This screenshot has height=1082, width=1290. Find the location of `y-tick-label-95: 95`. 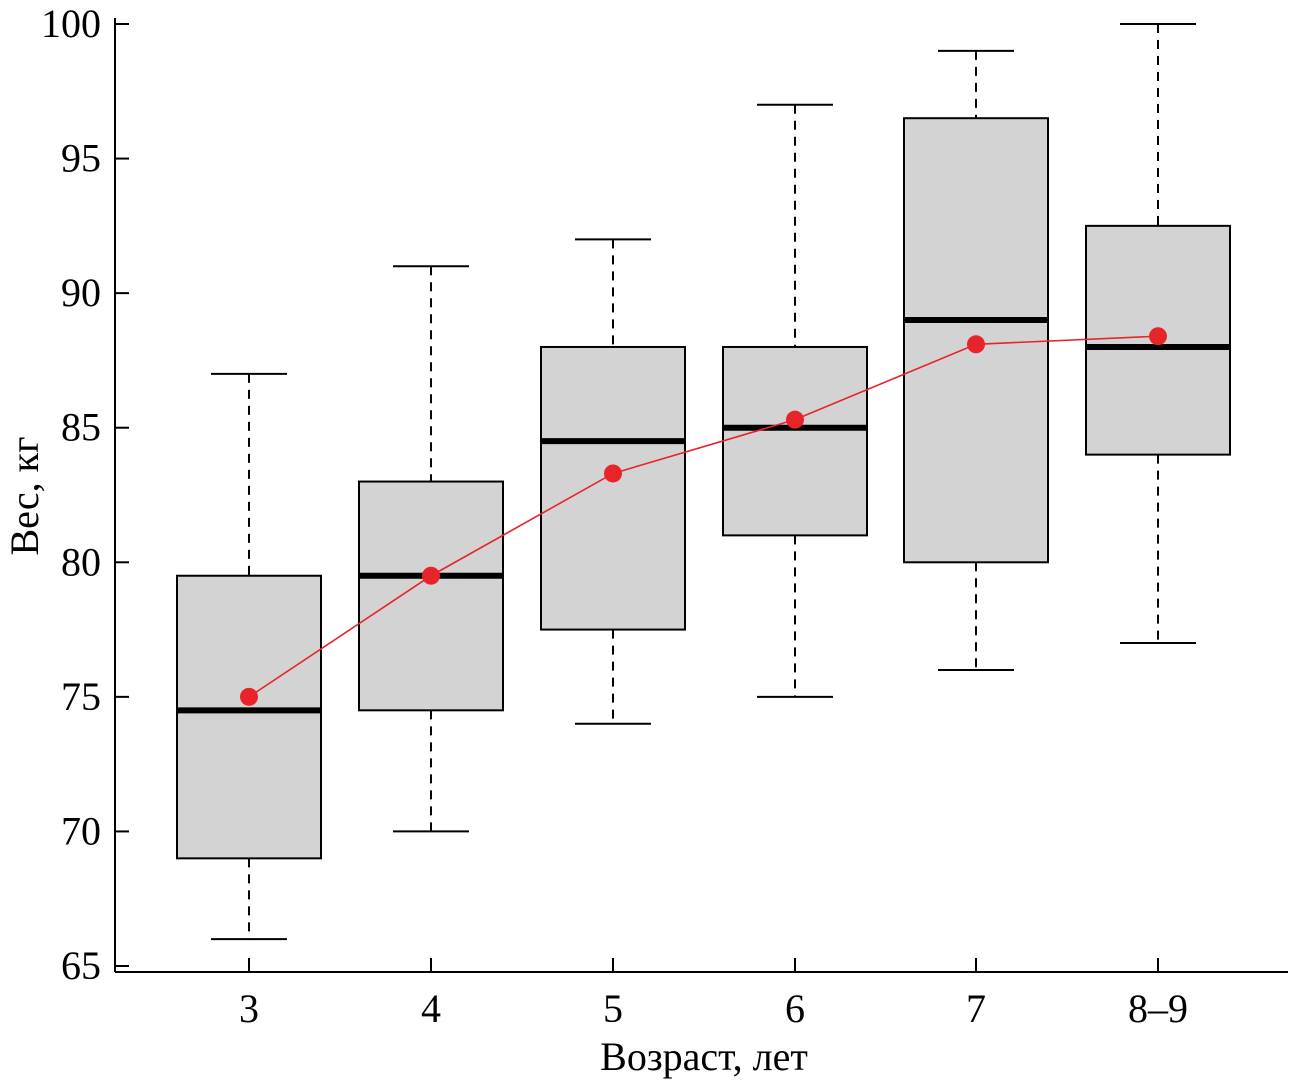

y-tick-label-95: 95 is located at coordinates (81, 158).